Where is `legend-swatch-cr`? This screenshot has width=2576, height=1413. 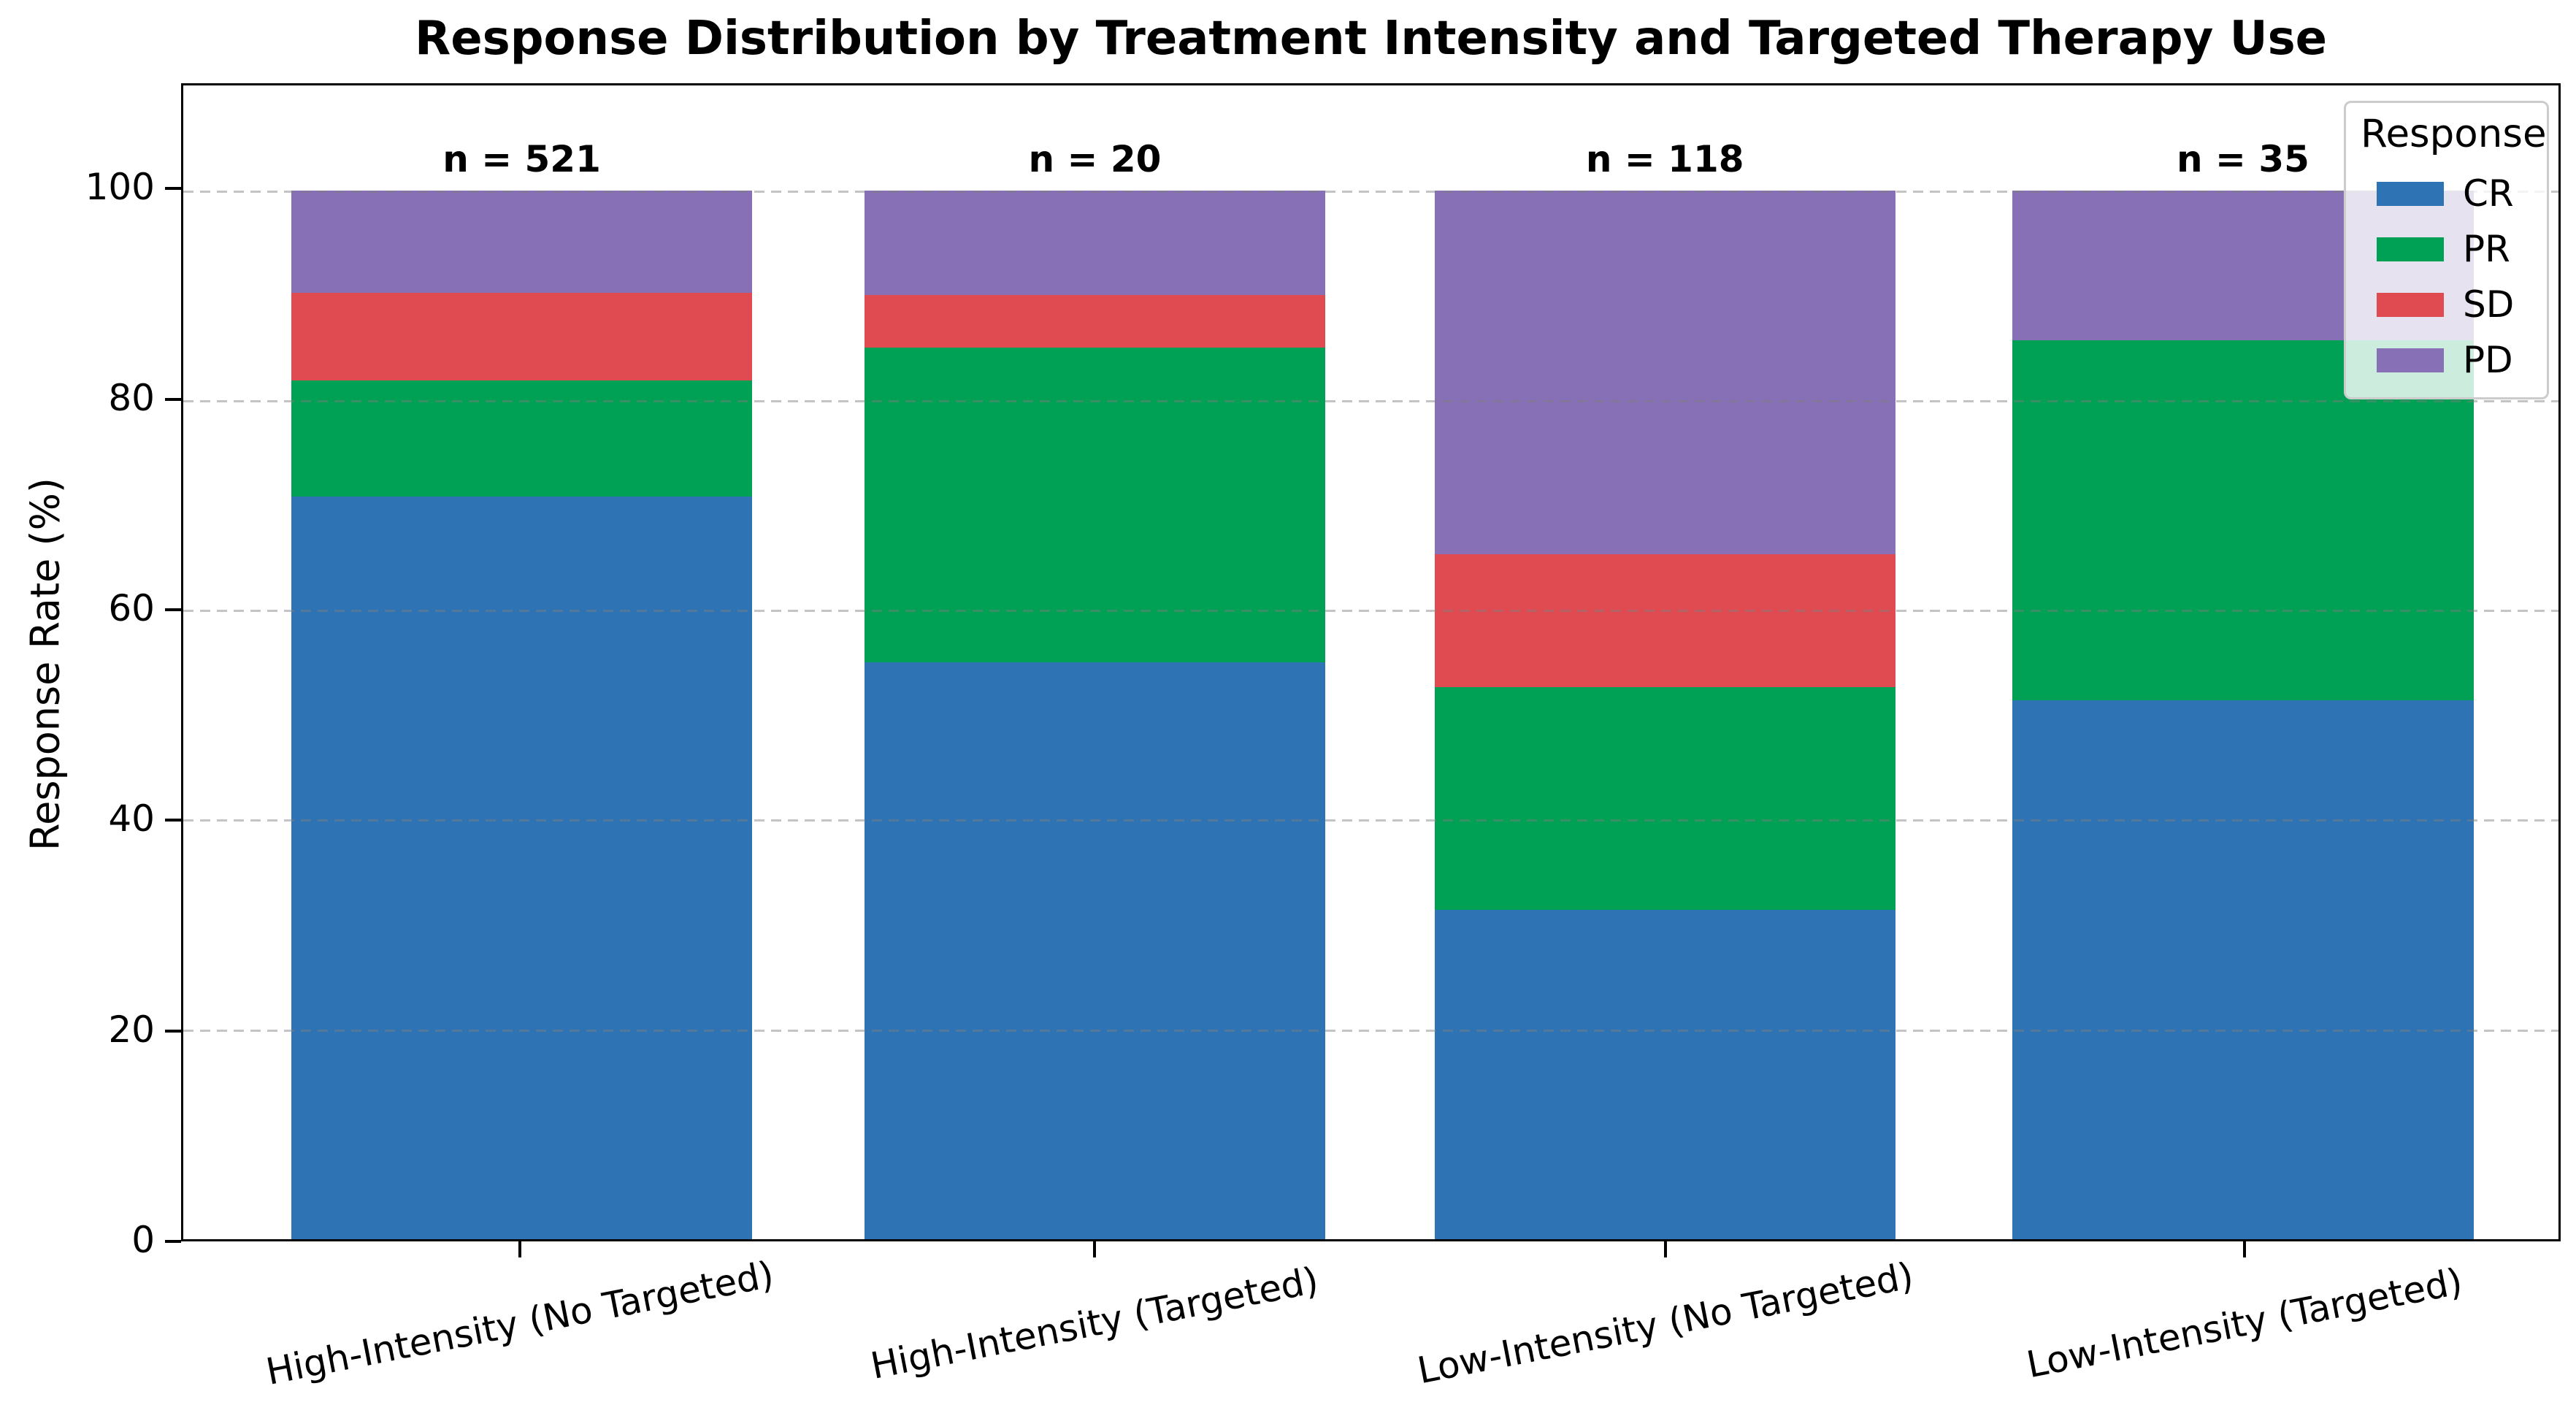
legend-swatch-cr is located at coordinates (2410, 193).